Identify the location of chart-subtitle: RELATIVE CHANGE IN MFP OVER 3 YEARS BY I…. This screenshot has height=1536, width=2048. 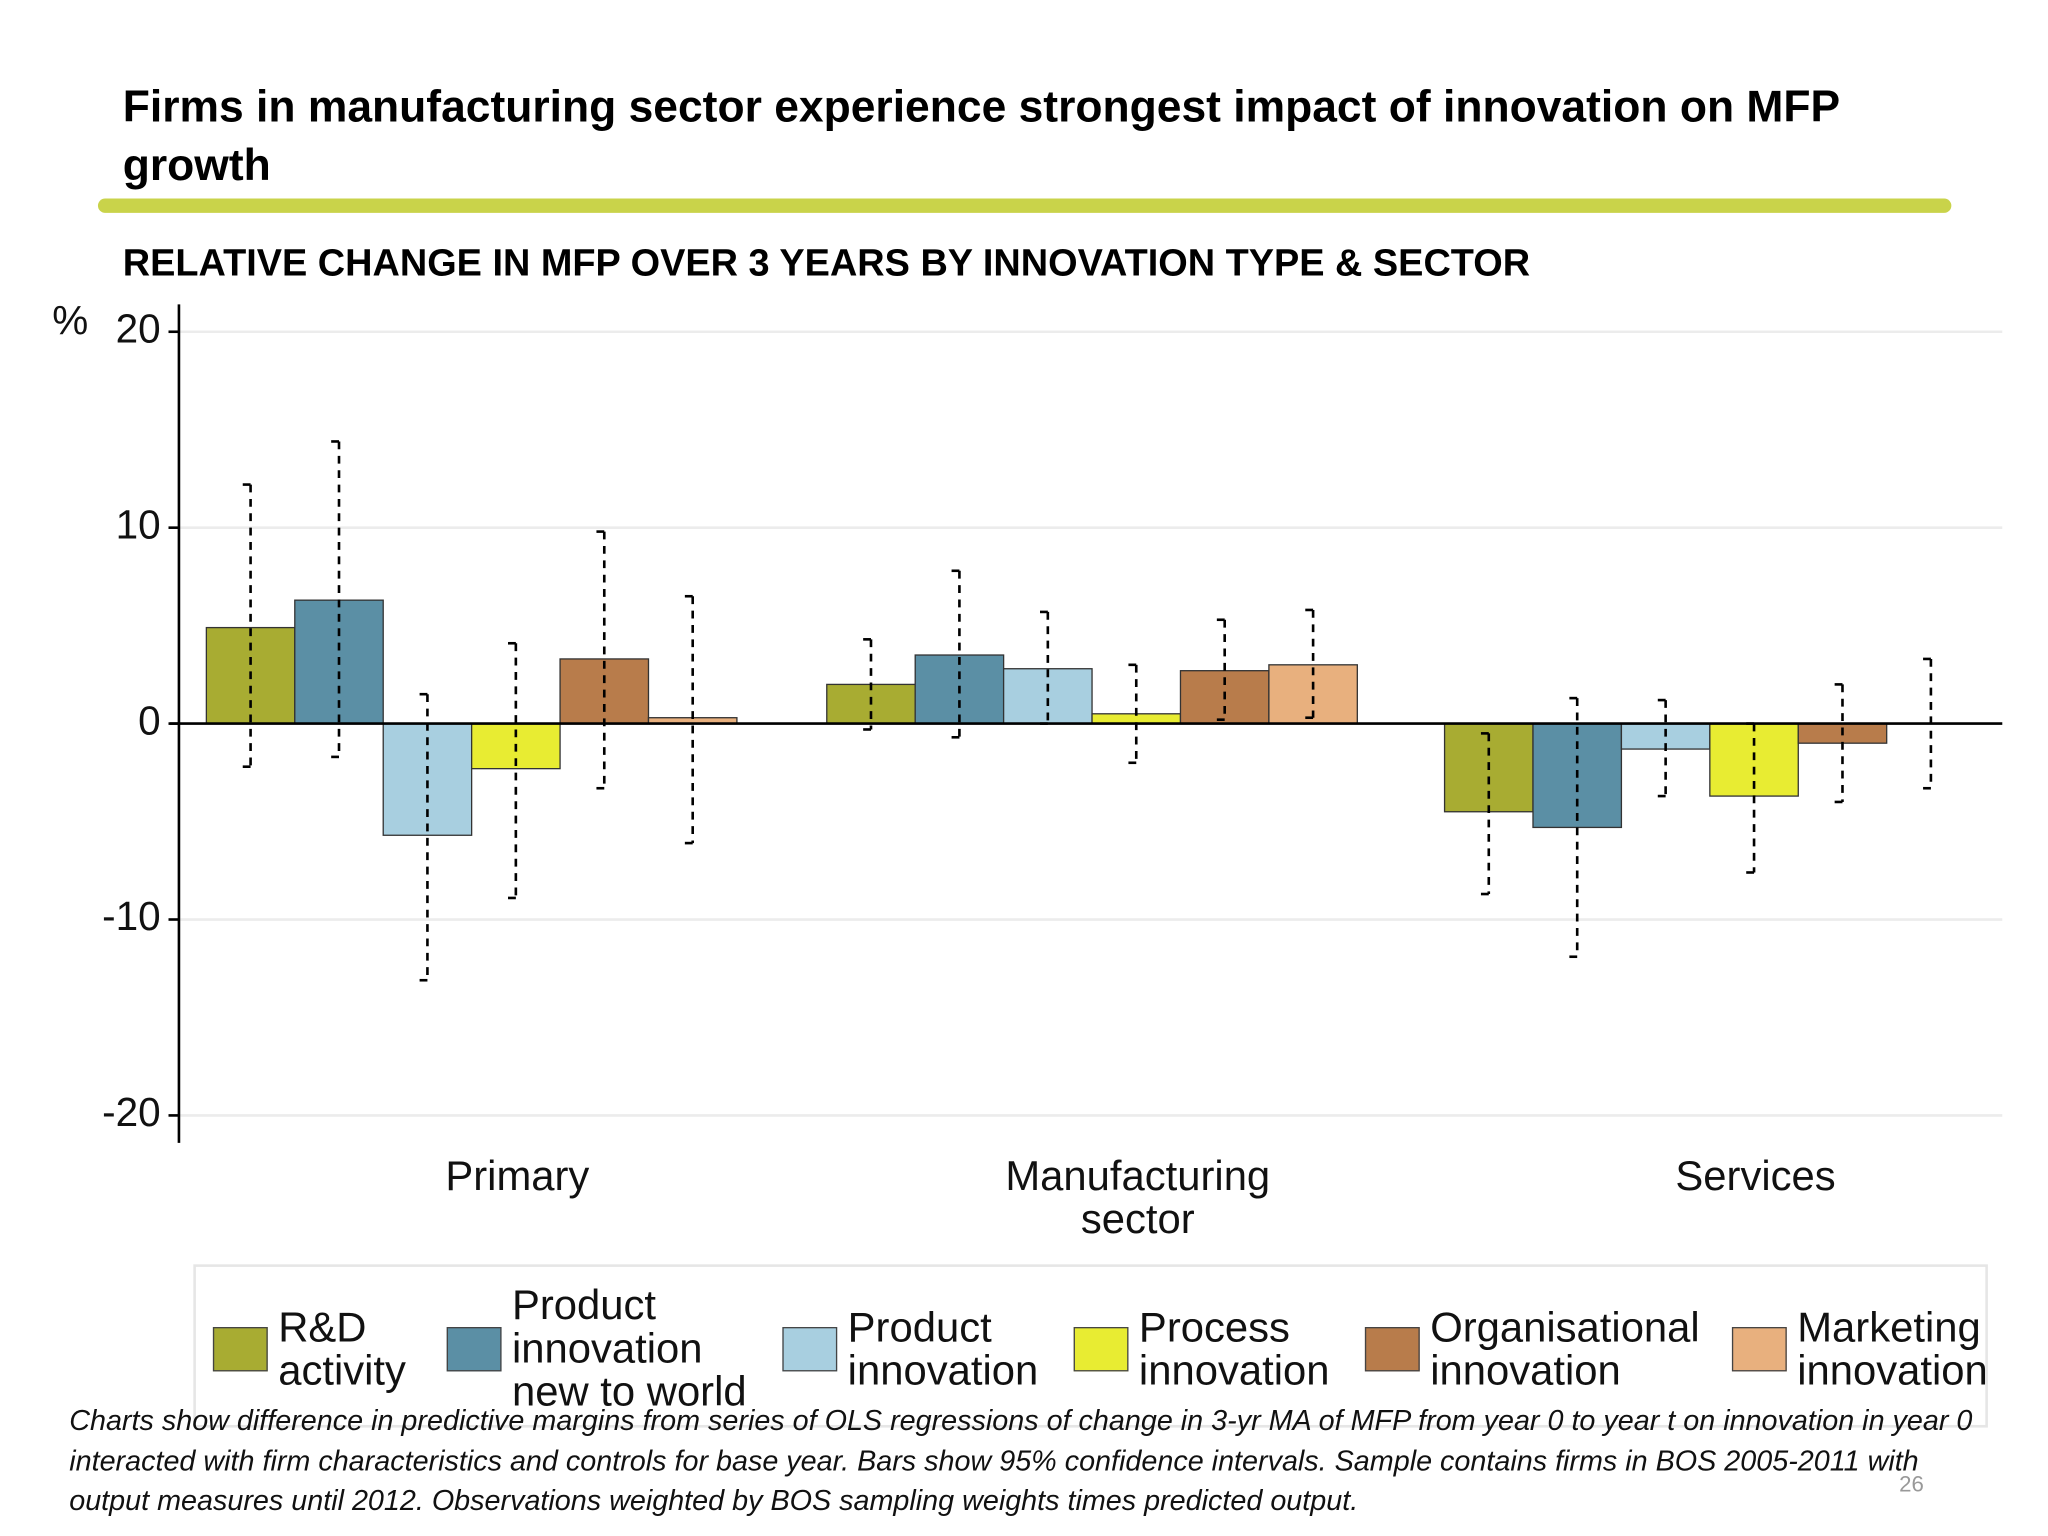
(826, 263).